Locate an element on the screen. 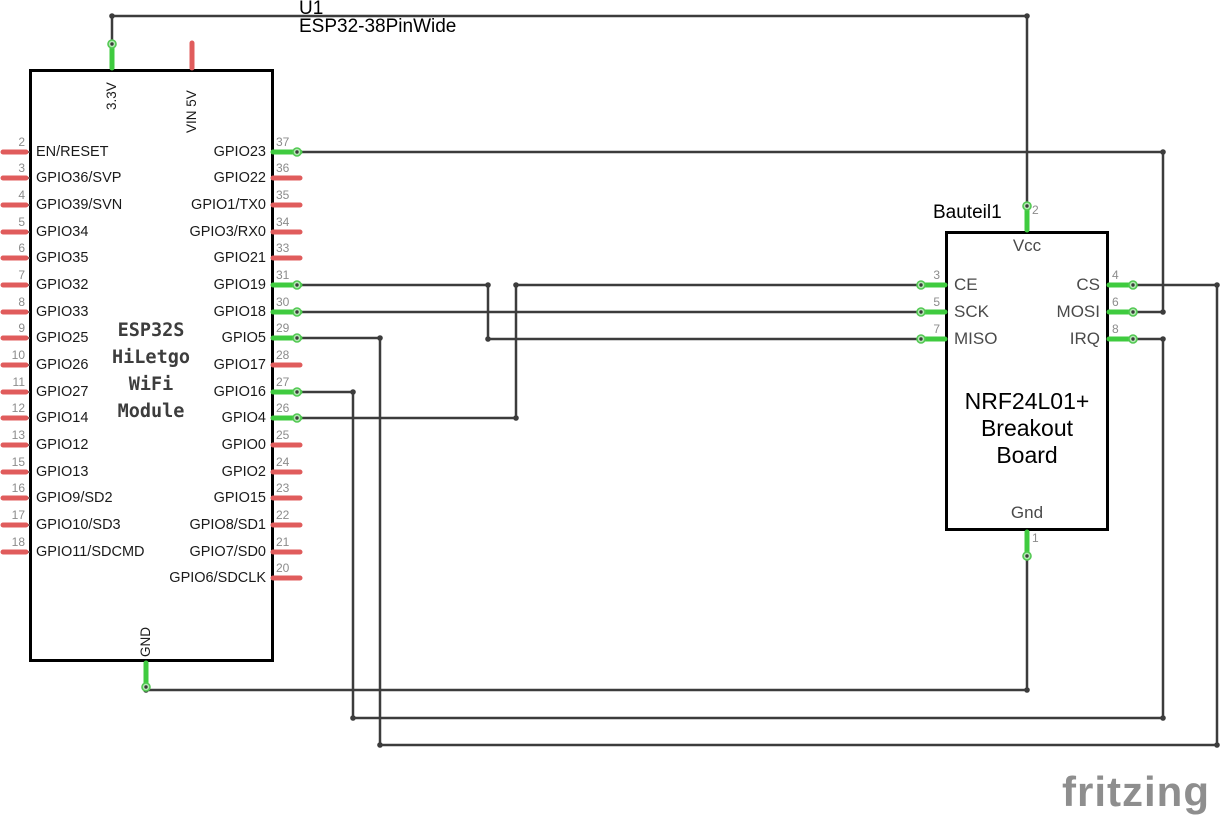 This screenshot has width=1222, height=820. esp32-pin-VIN-5V-label: VIN 5V is located at coordinates (191, 111).